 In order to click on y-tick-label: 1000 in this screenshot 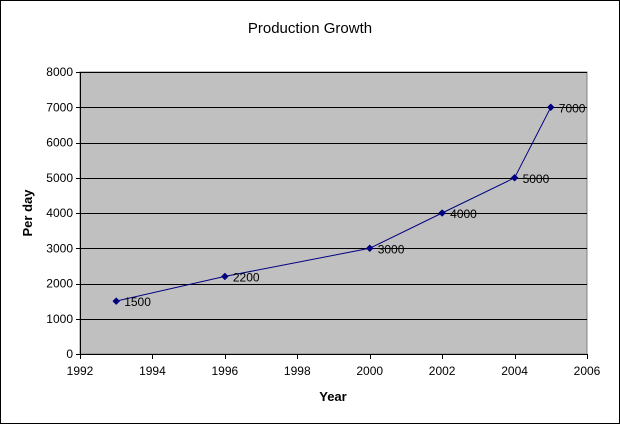, I will do `click(59, 319)`.